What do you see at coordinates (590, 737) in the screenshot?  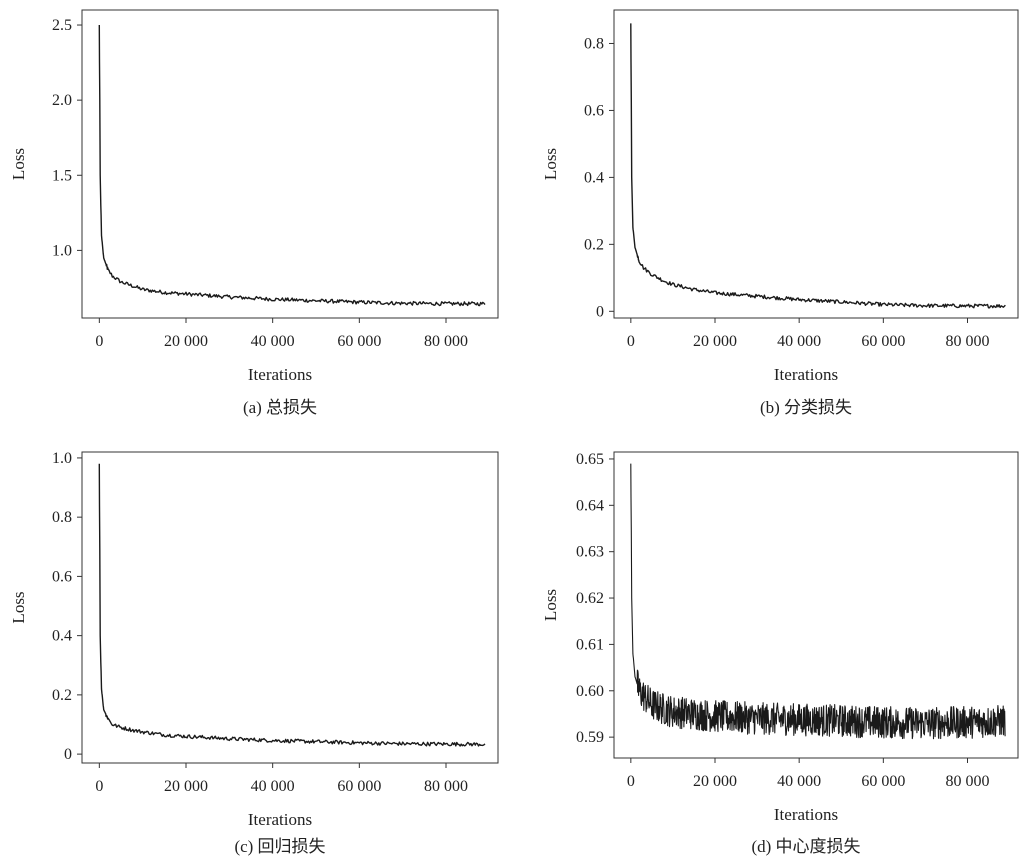 I see `y-tick-label: 0.59` at bounding box center [590, 737].